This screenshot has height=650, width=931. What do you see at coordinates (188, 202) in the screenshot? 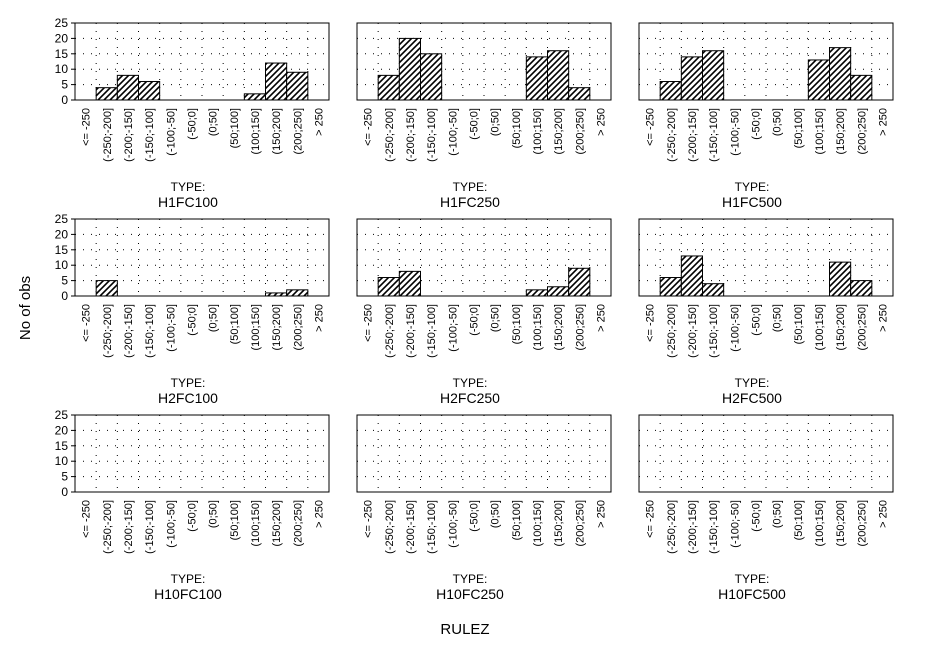
I see `panel-title: H1FC100` at bounding box center [188, 202].